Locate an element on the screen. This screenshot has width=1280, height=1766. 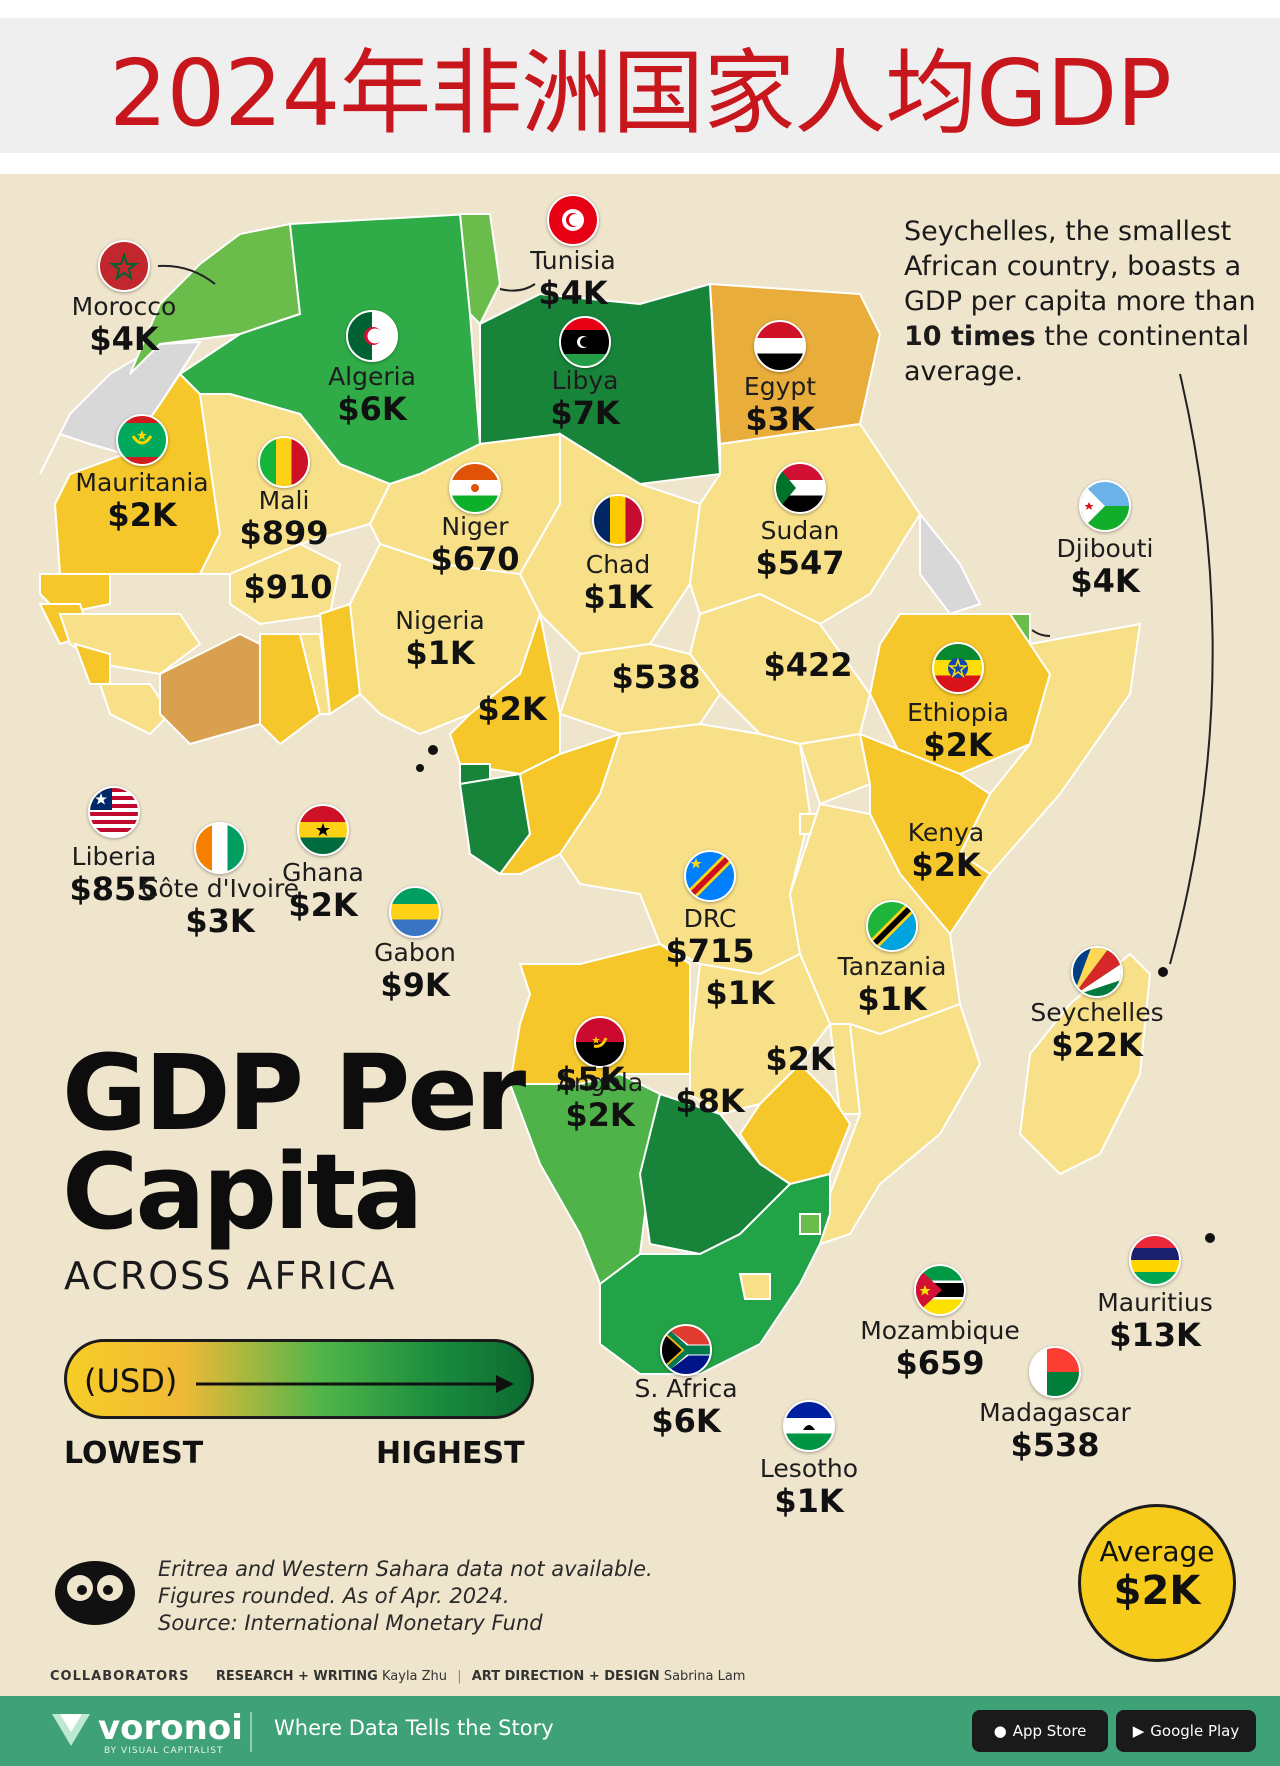
flag-gabon-icon is located at coordinates (415, 912).